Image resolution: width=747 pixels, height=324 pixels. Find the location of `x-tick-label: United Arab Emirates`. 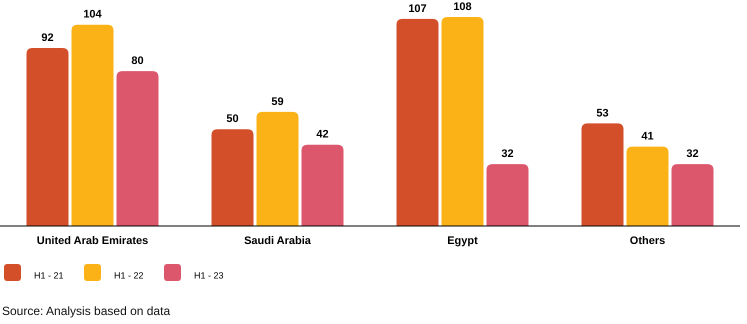

x-tick-label: United Arab Emirates is located at coordinates (92, 241).